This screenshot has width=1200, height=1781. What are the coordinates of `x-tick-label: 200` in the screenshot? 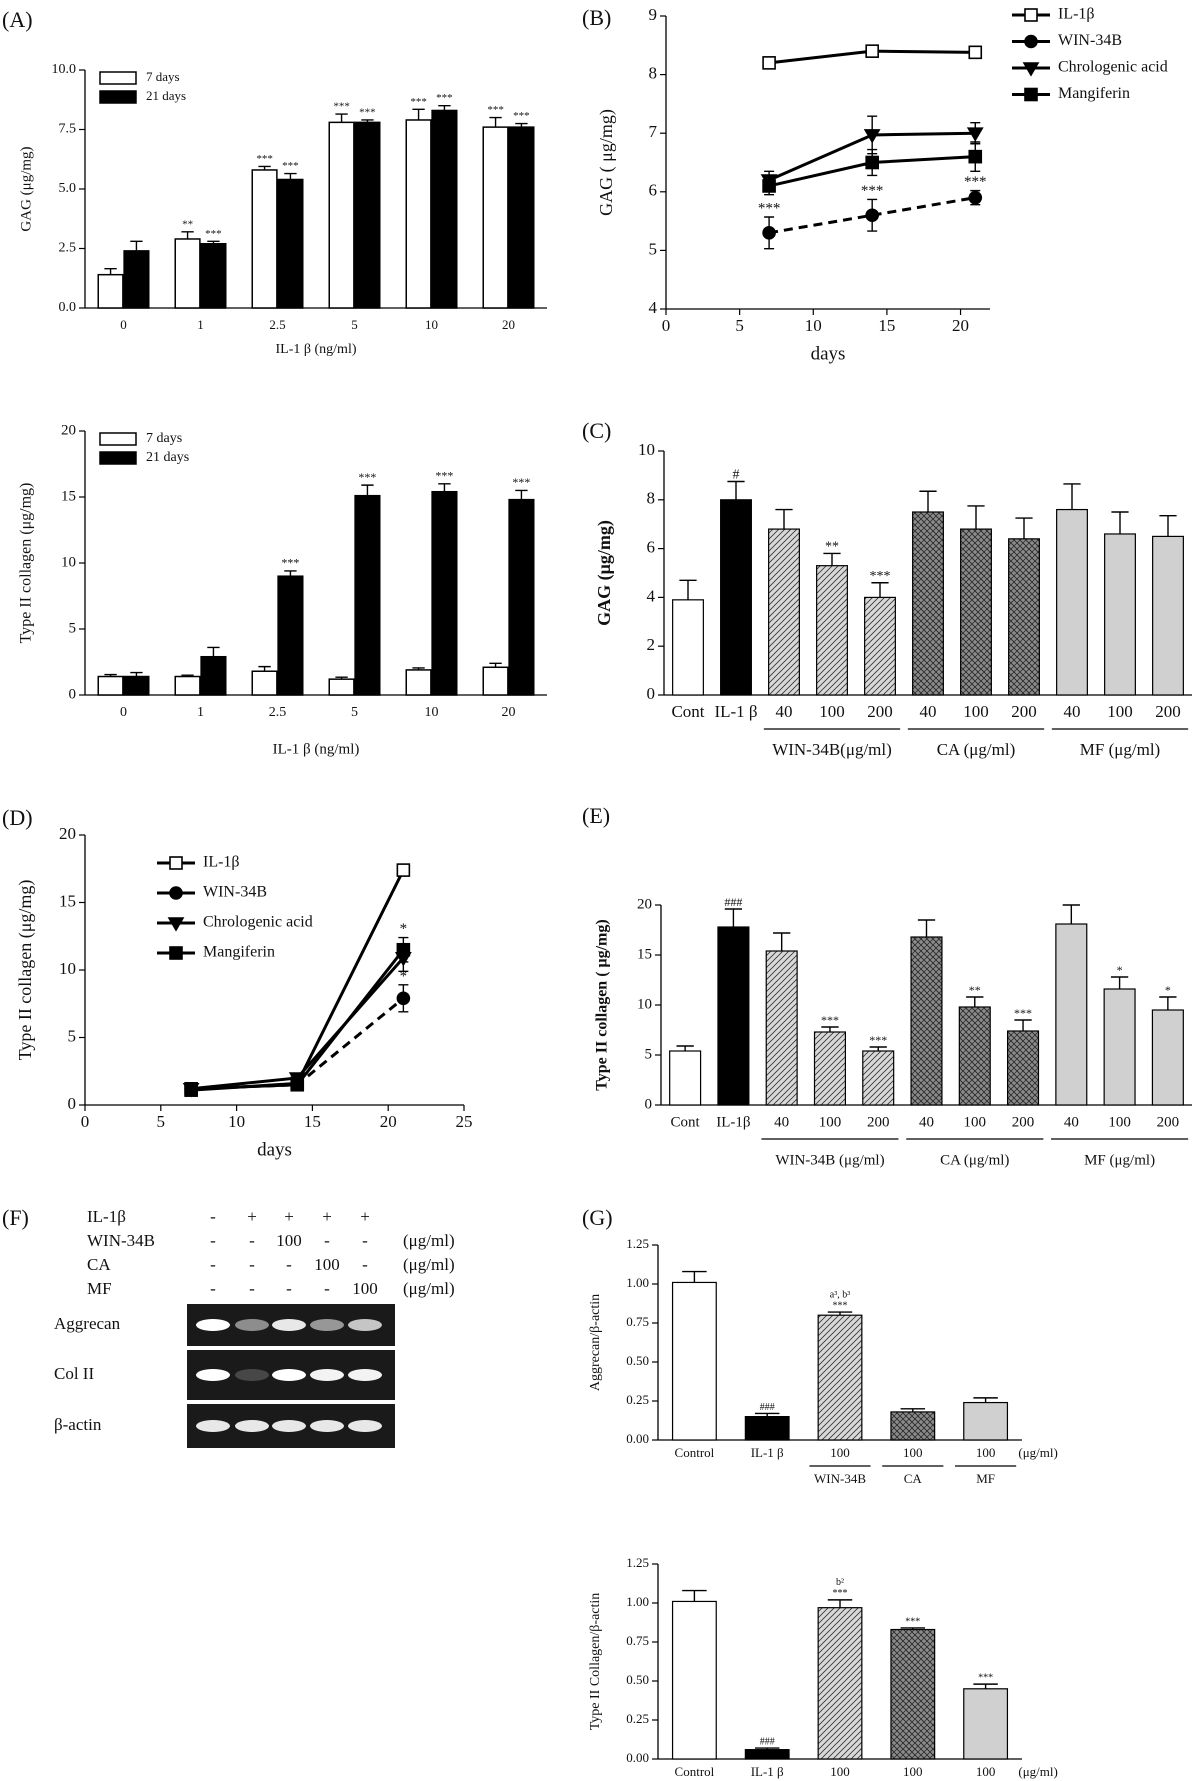 It's located at (1168, 711).